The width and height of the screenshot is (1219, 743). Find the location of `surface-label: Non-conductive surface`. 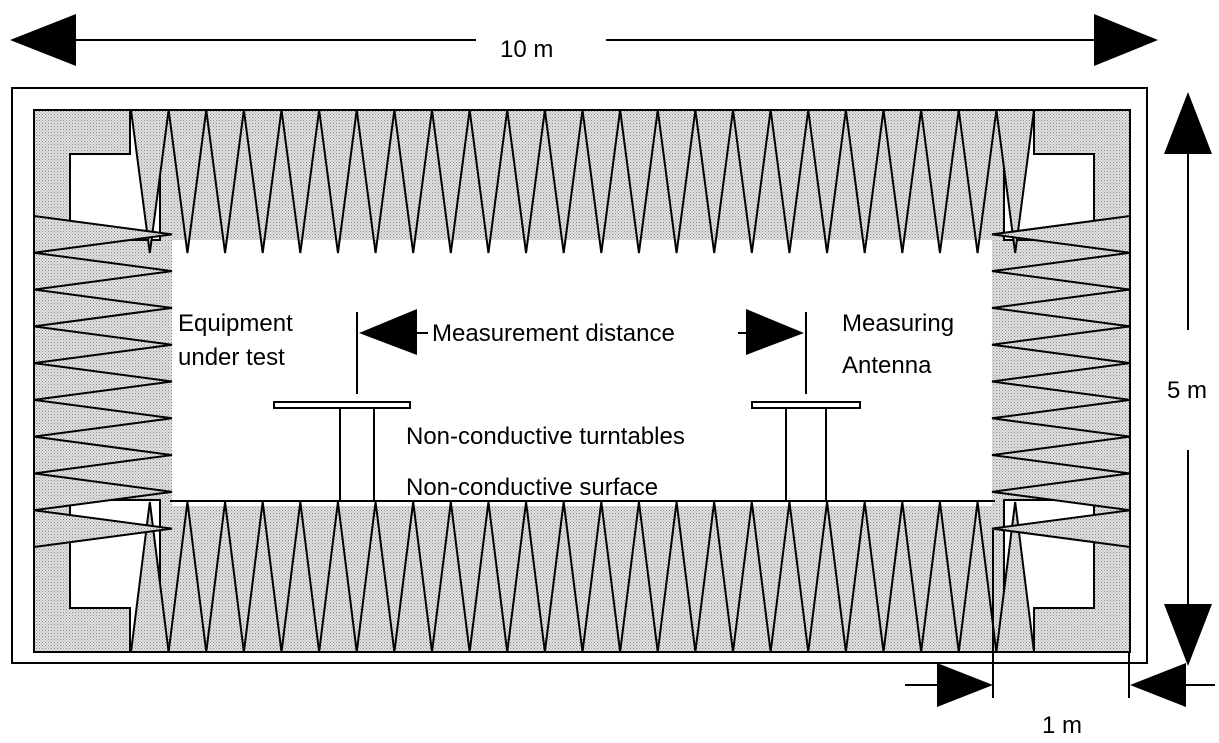

surface-label: Non-conductive surface is located at coordinates (532, 487).